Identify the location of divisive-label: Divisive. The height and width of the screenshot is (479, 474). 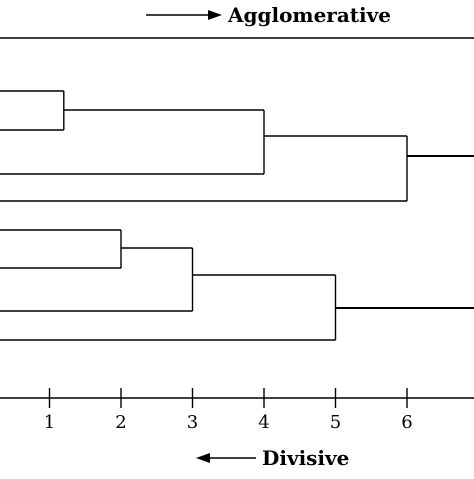
(305, 458).